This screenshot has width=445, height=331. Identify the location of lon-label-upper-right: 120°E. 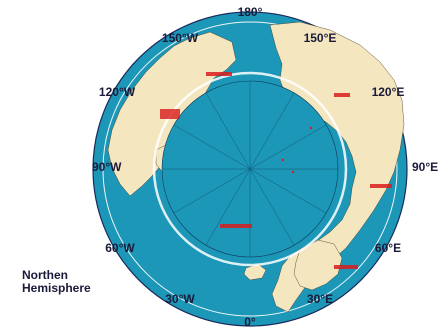
(388, 92).